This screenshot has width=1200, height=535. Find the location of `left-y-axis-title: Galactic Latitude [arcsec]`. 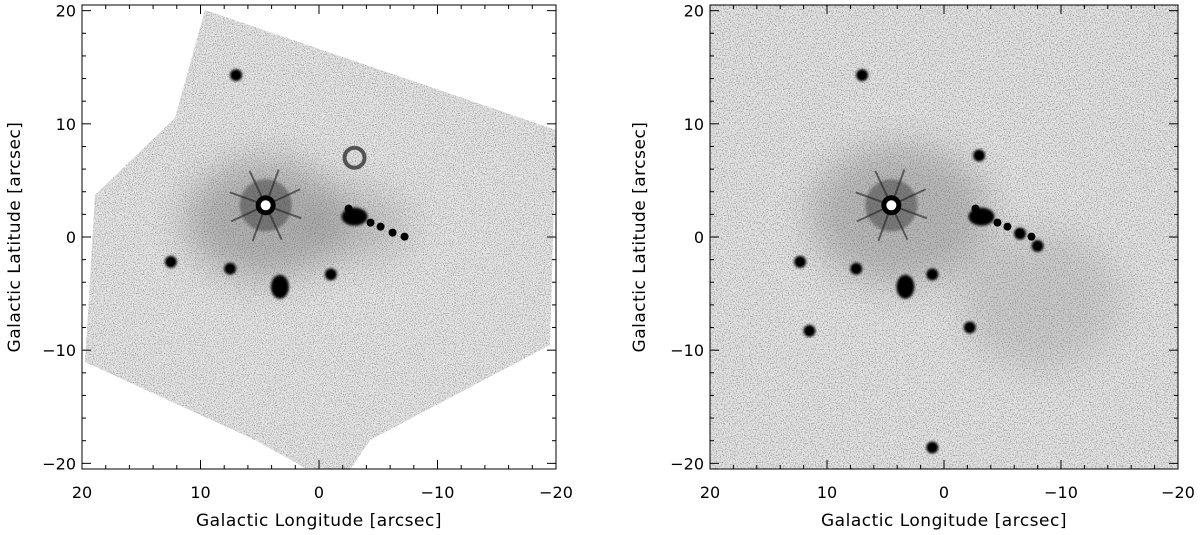

left-y-axis-title: Galactic Latitude [arcsec] is located at coordinates (15, 237).